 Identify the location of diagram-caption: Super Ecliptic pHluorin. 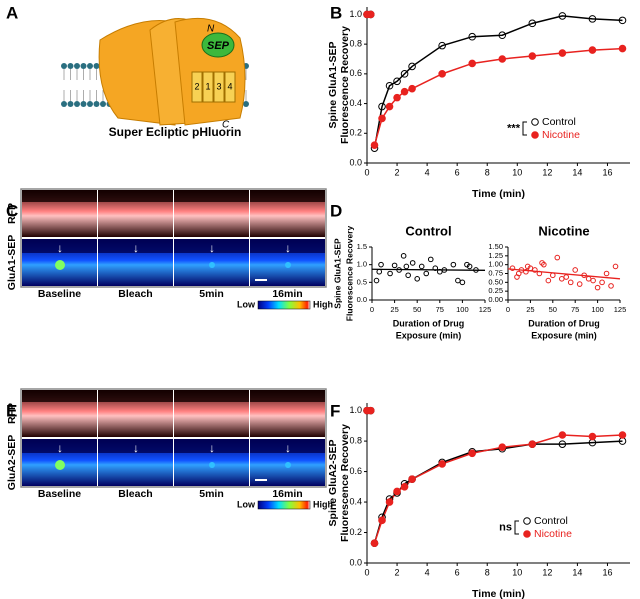
(175, 132).